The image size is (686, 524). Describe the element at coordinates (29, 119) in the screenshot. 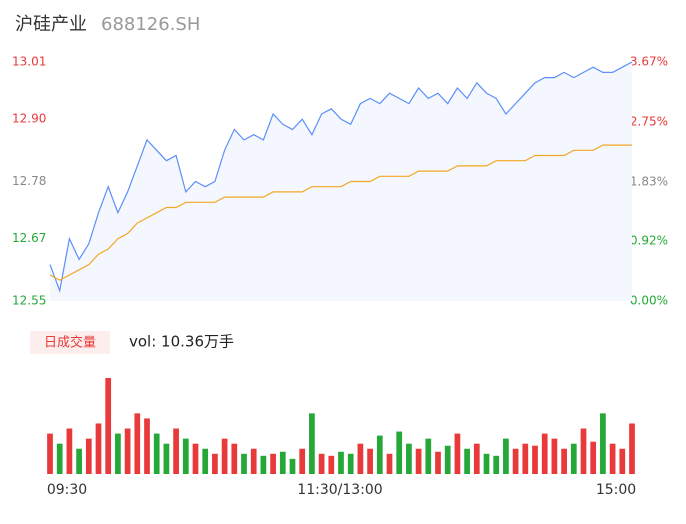

I see `y-tick-label: 12.90` at that location.